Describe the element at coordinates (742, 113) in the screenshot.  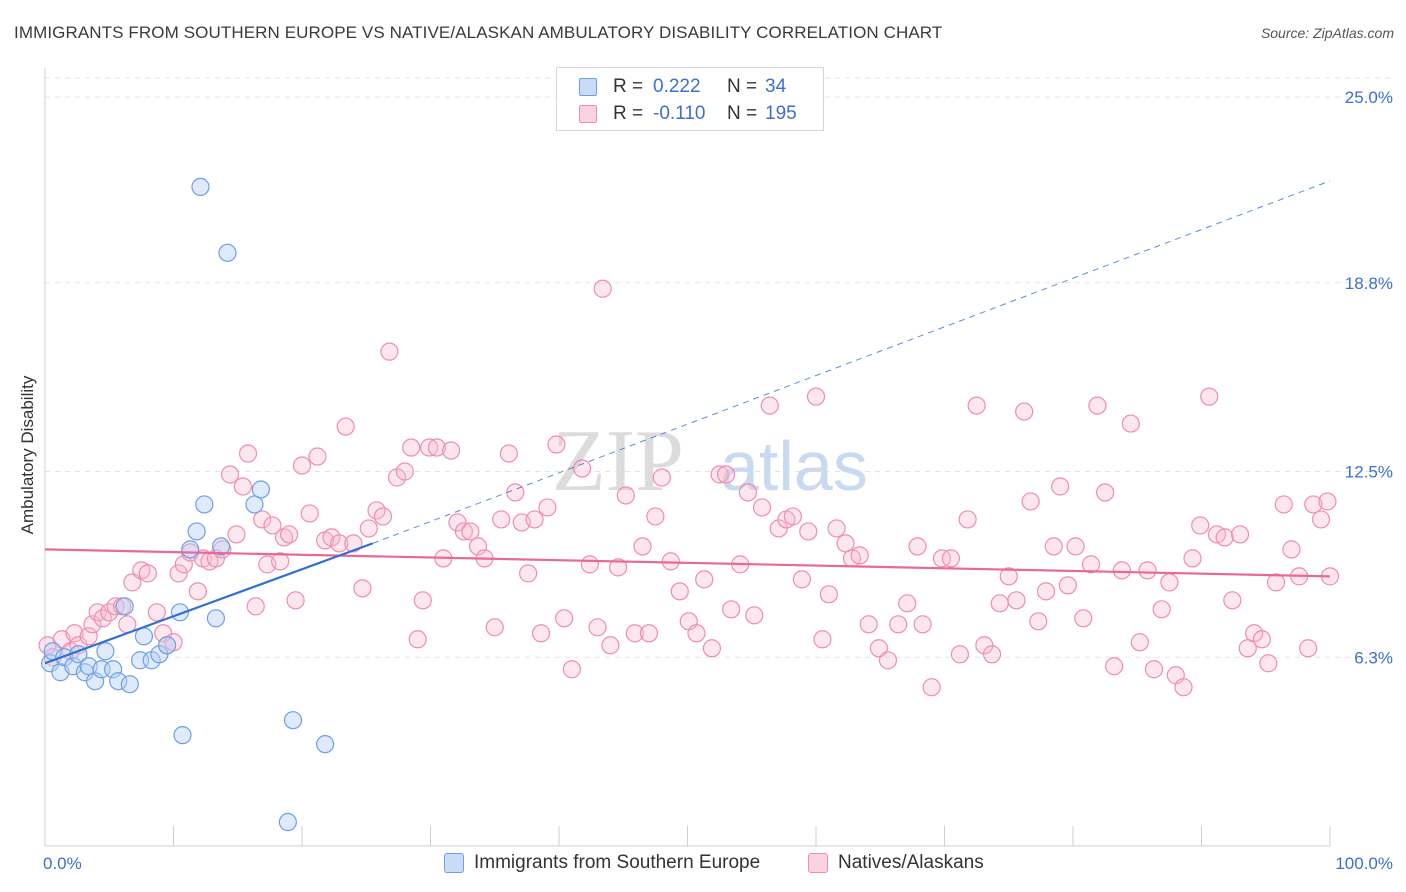
I see `legend-n-label: N =` at that location.